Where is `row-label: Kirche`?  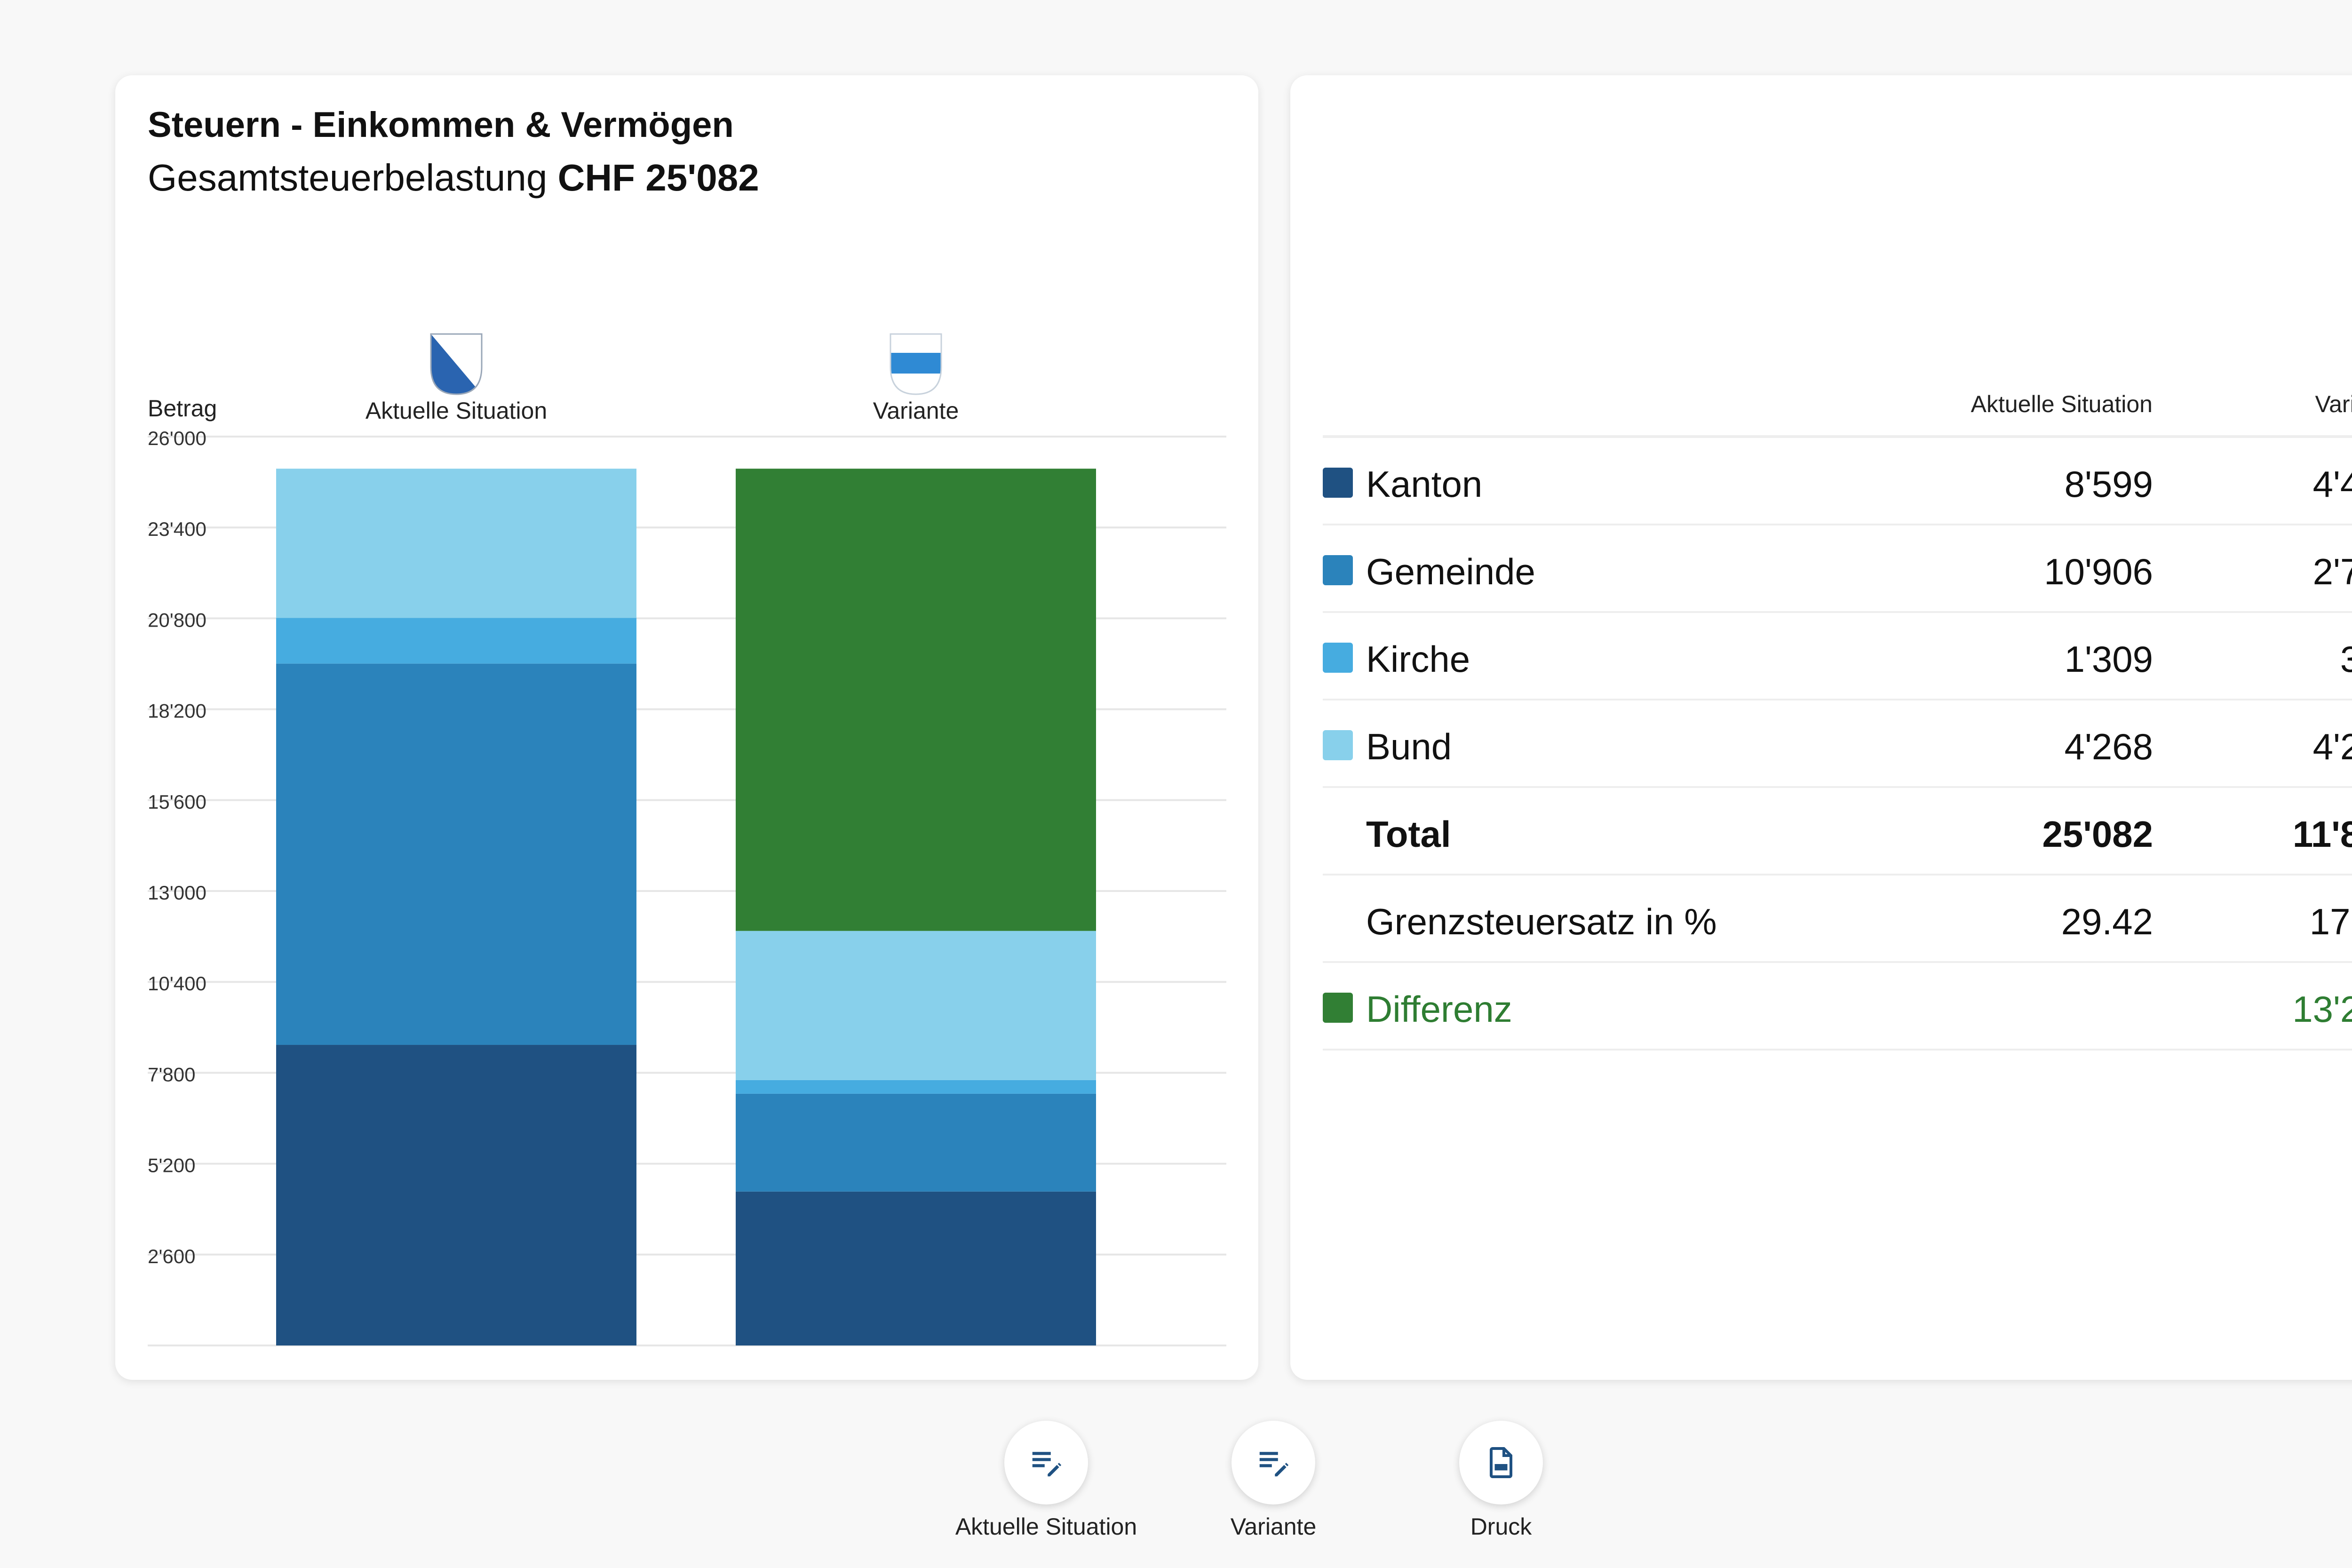
row-label: Kirche is located at coordinates (1418, 659).